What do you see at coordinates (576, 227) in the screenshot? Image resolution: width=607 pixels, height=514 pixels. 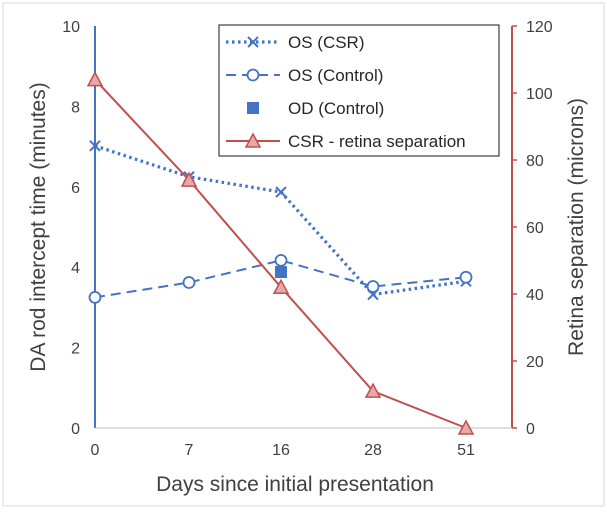 I see `y2-axis-title: Retina separation (microns)` at bounding box center [576, 227].